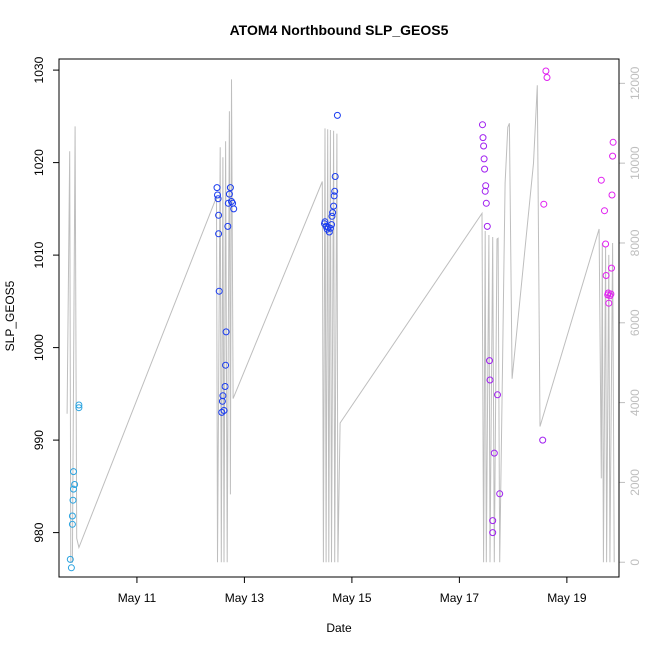 The height and width of the screenshot is (650, 650). What do you see at coordinates (39, 532) in the screenshot?
I see `y-tick-label: 980` at bounding box center [39, 532].